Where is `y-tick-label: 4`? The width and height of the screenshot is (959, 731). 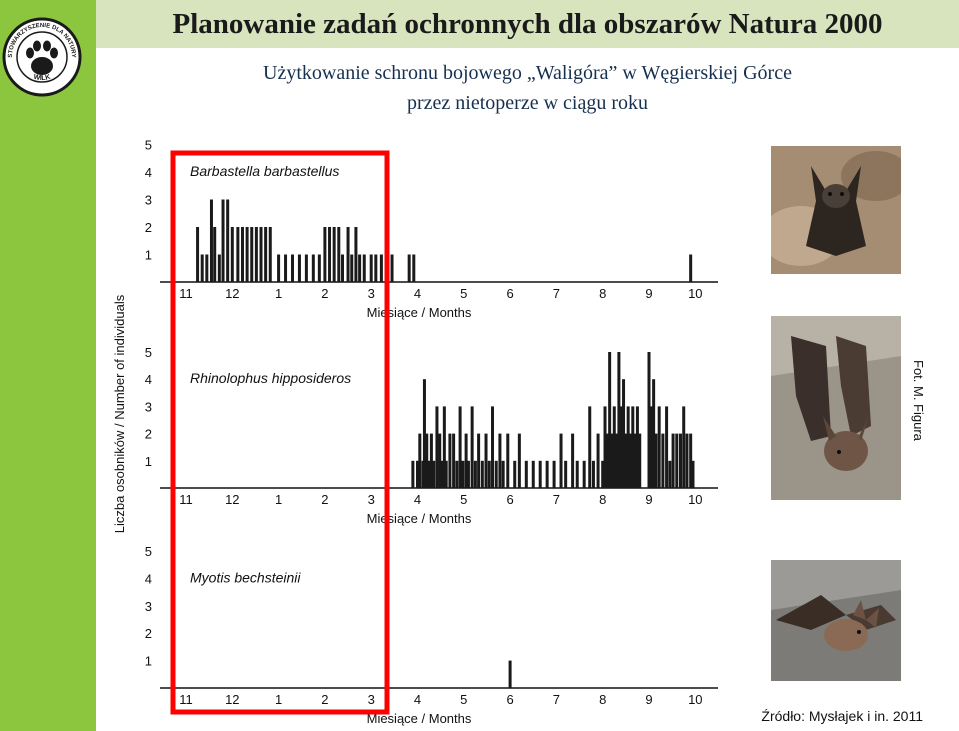
y-tick-label: 4 is located at coordinates (148, 172).